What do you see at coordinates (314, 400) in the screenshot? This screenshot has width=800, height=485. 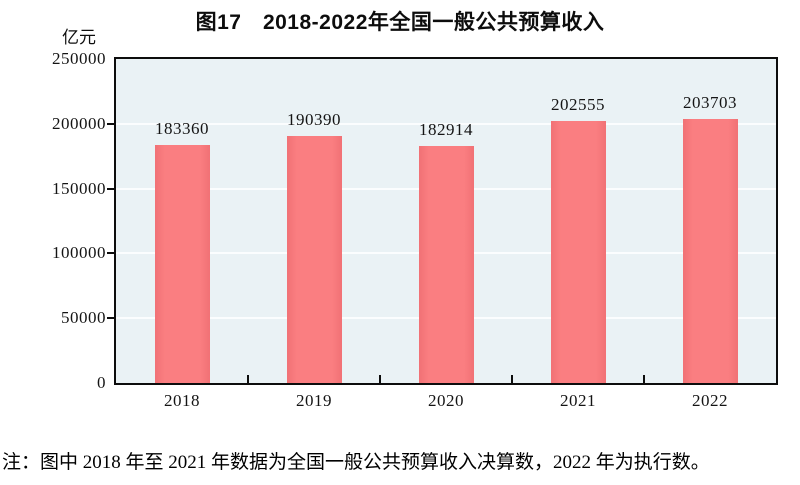 I see `x-axis-tick-label: 2019` at bounding box center [314, 400].